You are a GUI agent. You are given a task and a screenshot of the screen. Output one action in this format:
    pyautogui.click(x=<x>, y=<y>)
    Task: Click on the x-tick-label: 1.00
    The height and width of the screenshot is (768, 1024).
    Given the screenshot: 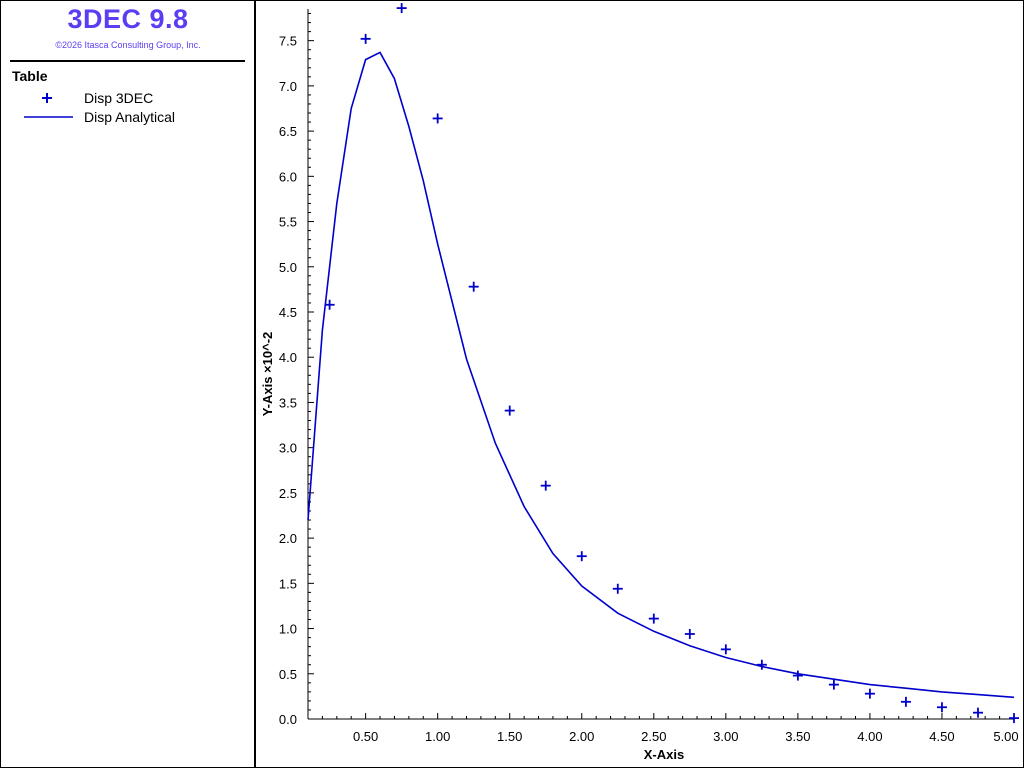 What is the action you would take?
    pyautogui.click(x=437, y=736)
    